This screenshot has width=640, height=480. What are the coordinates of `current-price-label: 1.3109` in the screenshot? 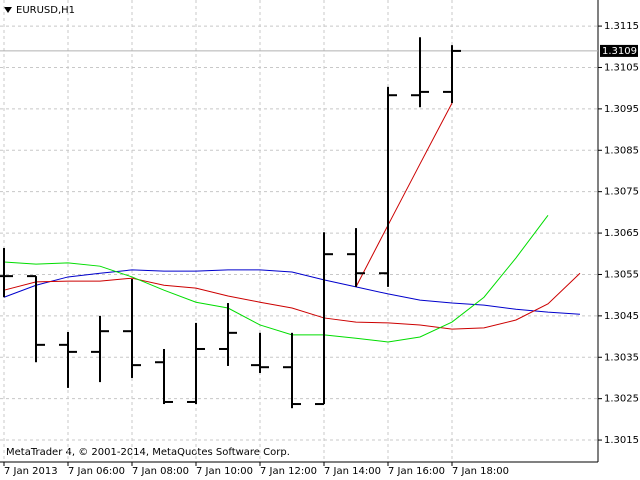 It's located at (619, 51).